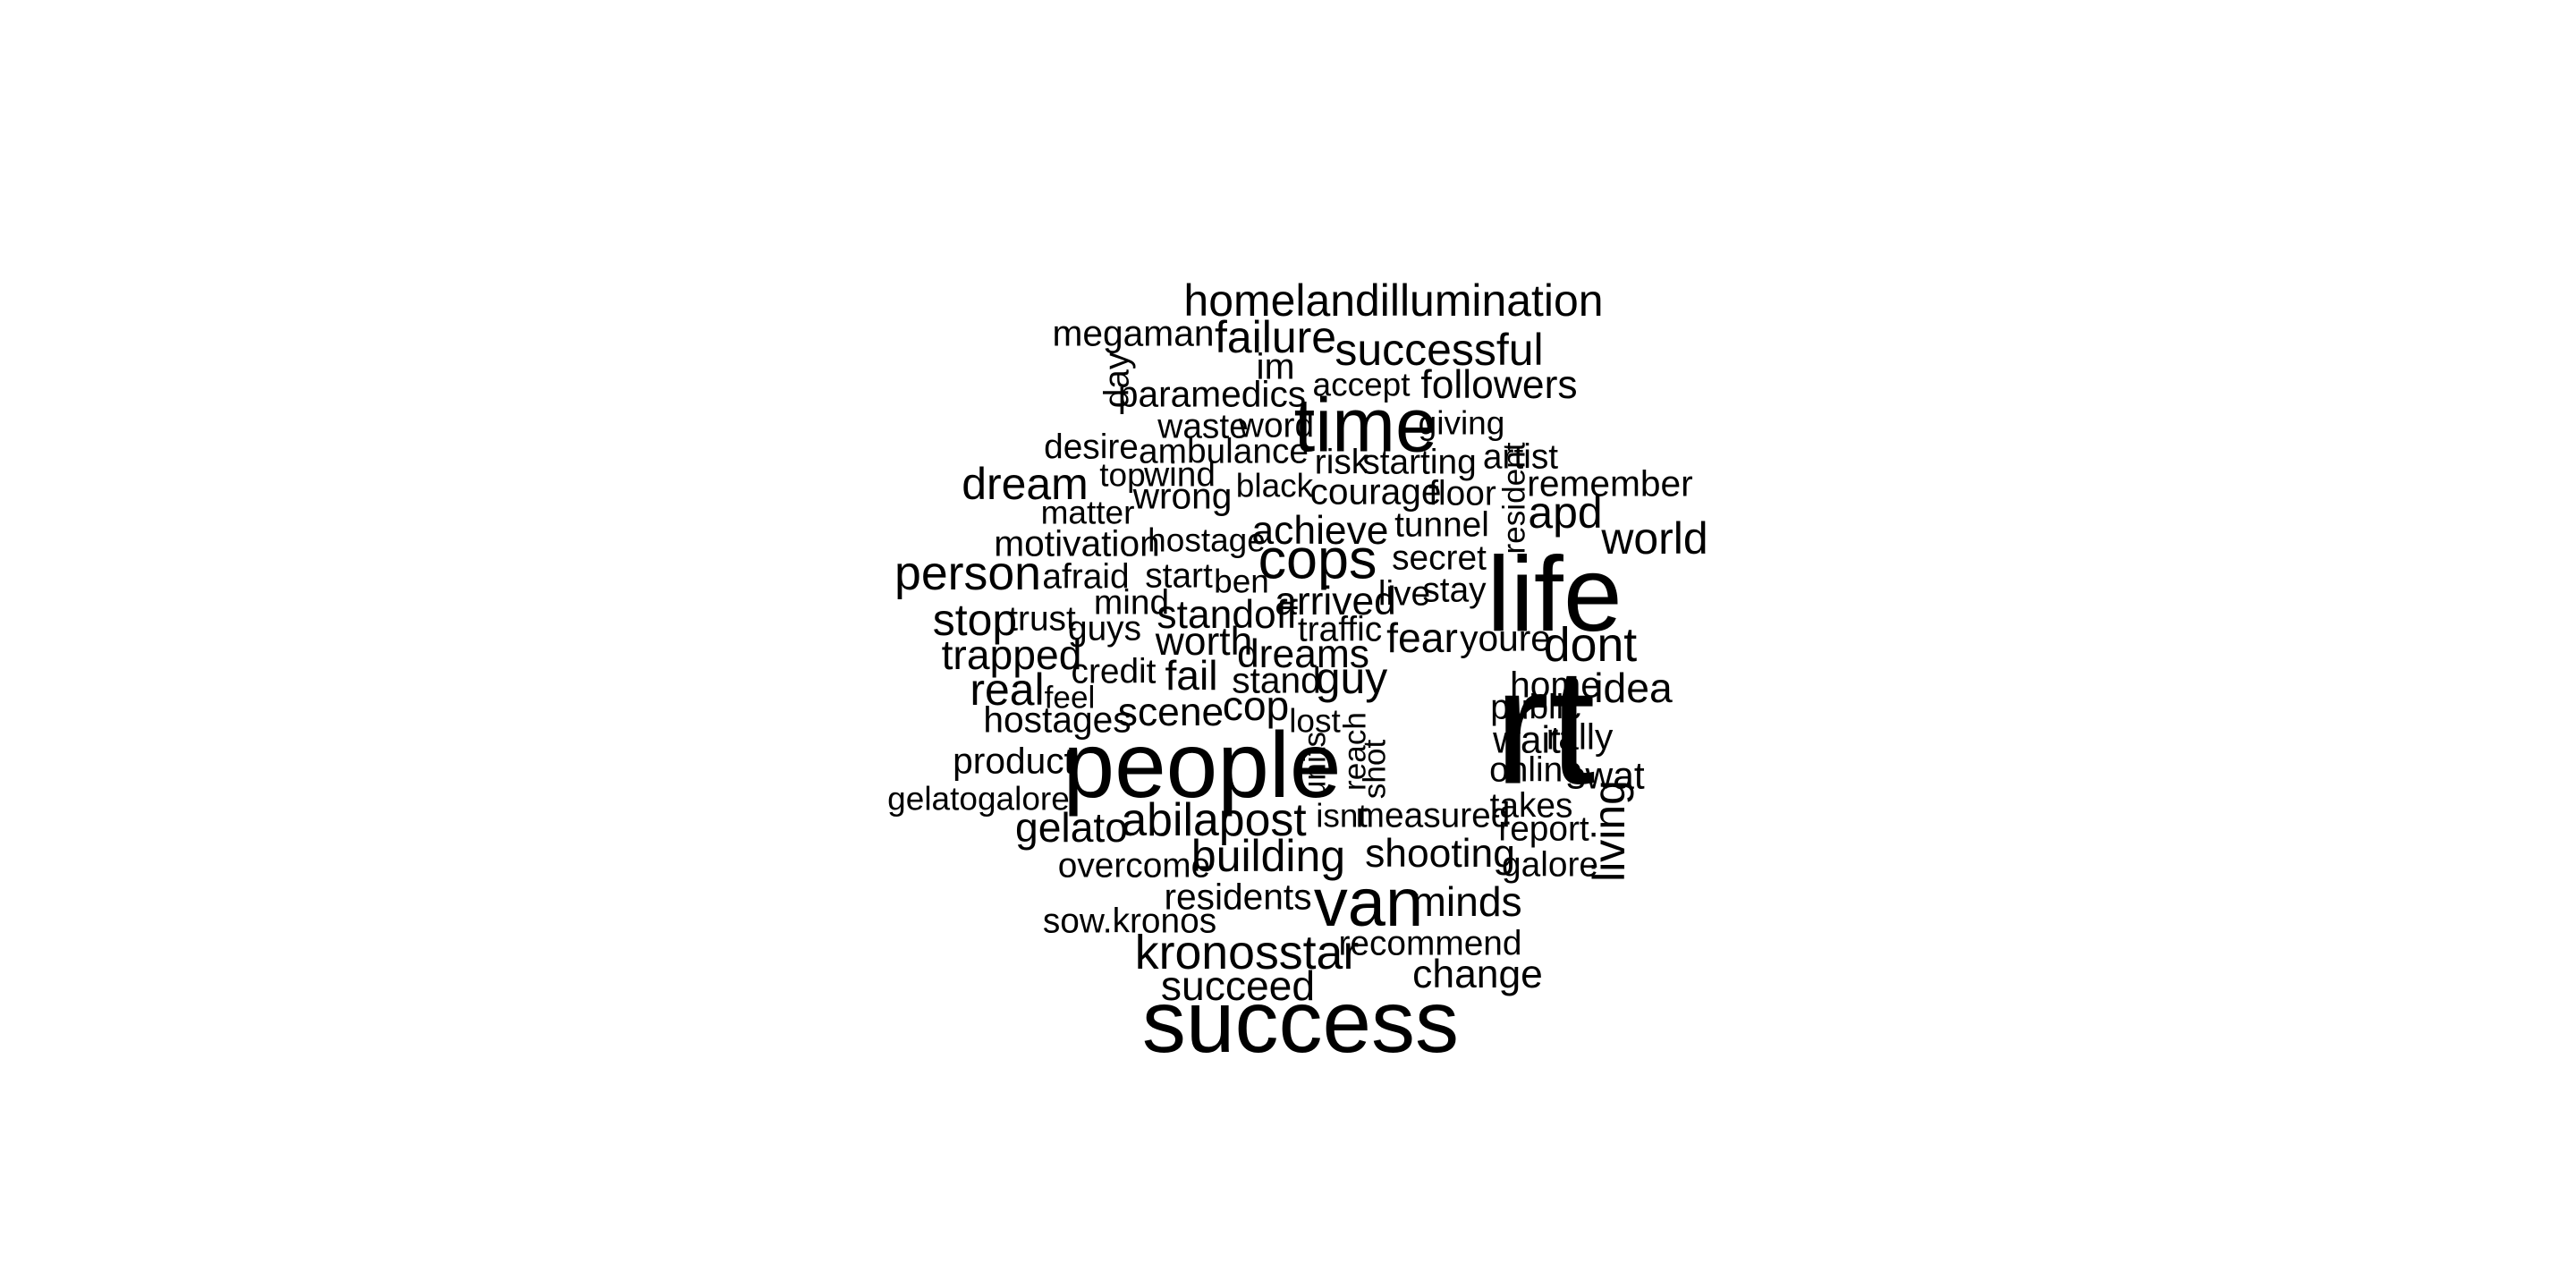  I want to click on word-afraid: afraid, so click(1086, 577).